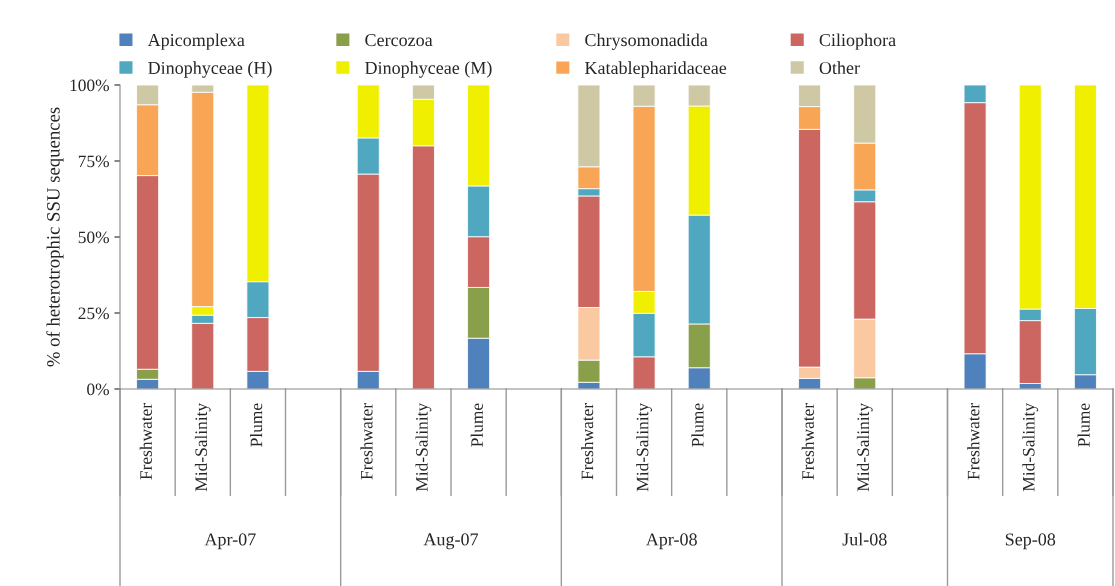  Describe the element at coordinates (55, 237) in the screenshot. I see `y-axis-title: % of heterotrophic SSU sequences` at that location.